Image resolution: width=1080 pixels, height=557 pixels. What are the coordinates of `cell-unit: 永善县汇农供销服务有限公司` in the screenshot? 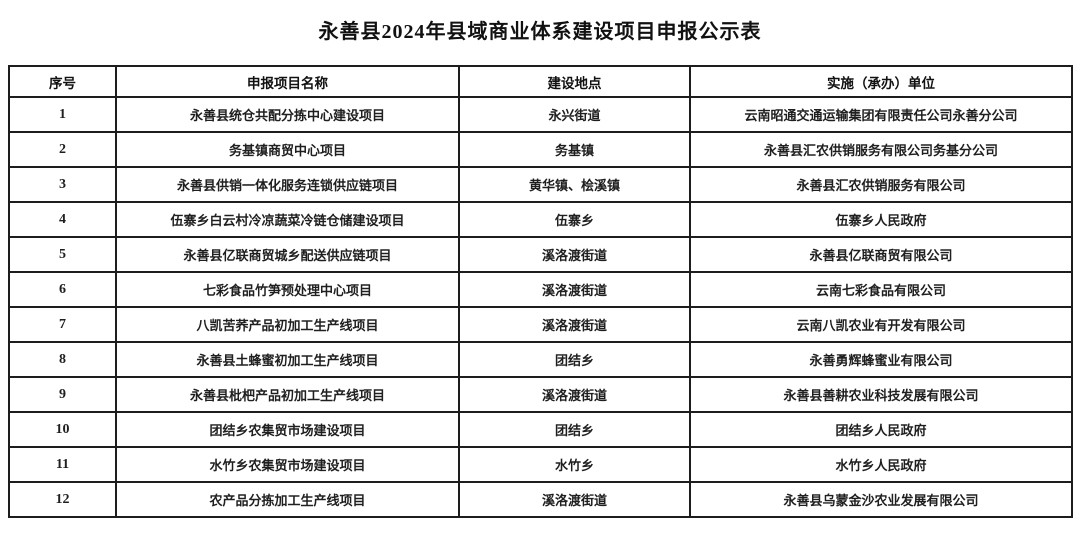 It's located at (881, 184).